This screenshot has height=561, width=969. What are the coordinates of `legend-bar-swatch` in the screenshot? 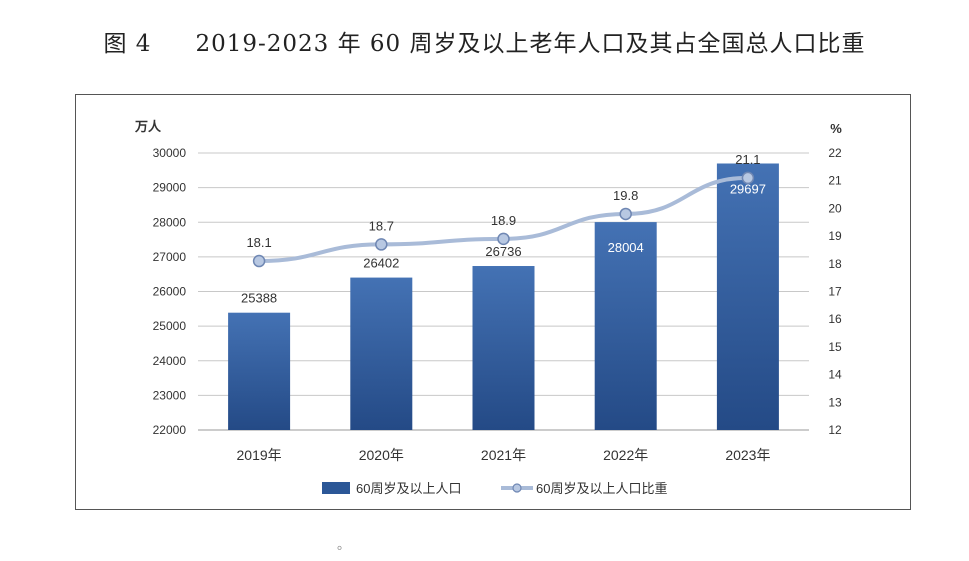 It's located at (336, 488).